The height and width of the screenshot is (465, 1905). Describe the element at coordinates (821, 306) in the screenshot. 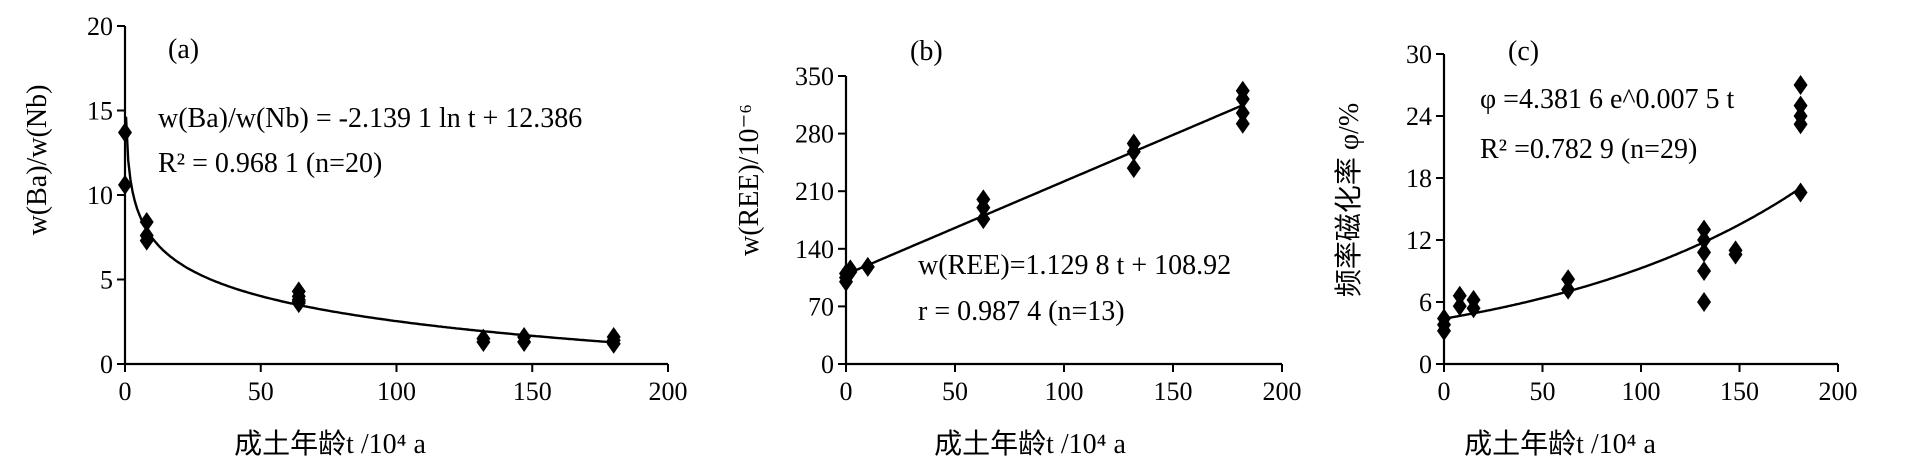

I see `panel-b-ytick-label: 70` at that location.